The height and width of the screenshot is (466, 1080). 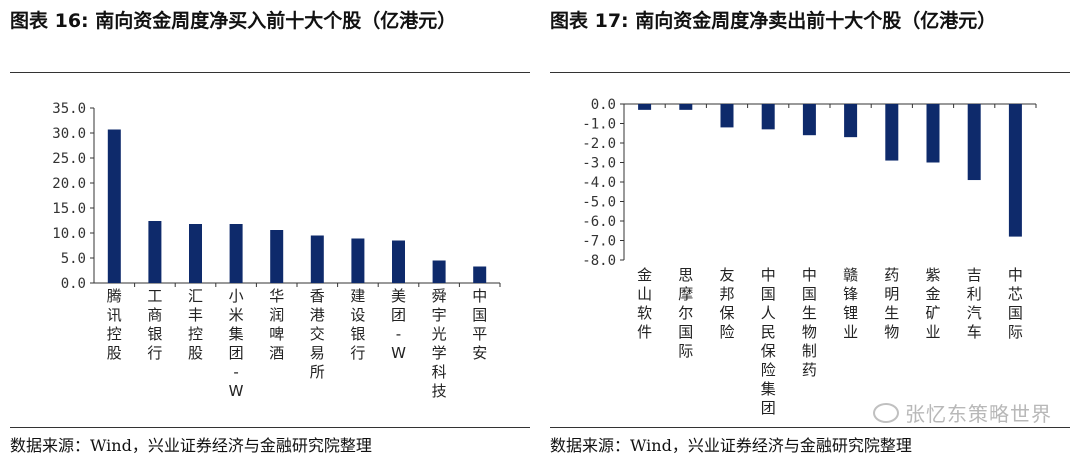 What do you see at coordinates (114, 324) in the screenshot?
I see `x-tick-label: 腾讯控股` at bounding box center [114, 324].